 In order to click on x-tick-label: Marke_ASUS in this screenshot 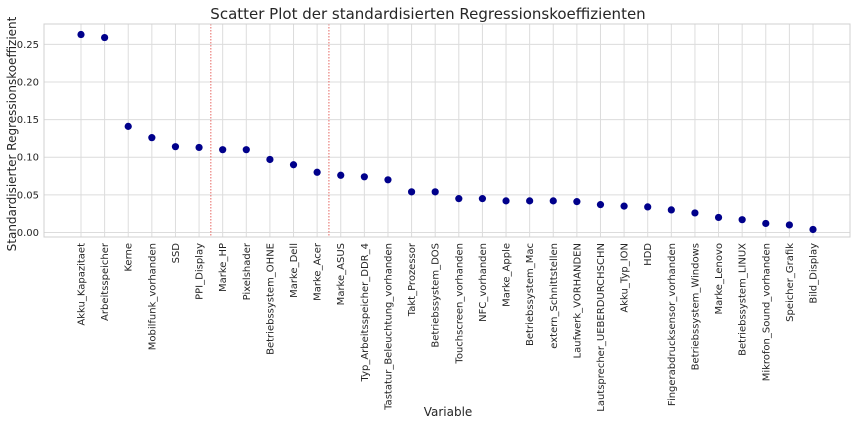, I will do `click(341, 274)`.